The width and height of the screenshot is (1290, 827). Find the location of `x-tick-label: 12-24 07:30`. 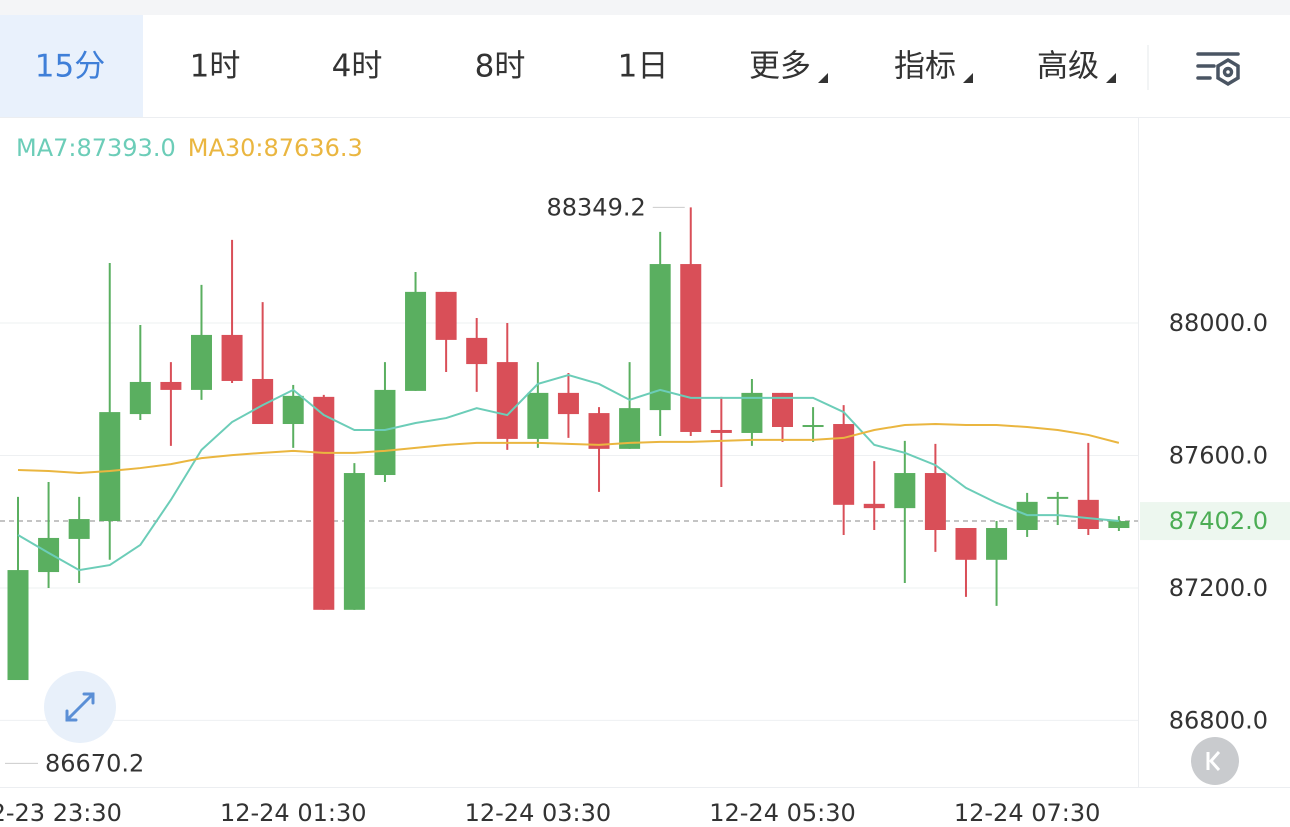

x-tick-label: 12-24 07:30 is located at coordinates (1027, 813).